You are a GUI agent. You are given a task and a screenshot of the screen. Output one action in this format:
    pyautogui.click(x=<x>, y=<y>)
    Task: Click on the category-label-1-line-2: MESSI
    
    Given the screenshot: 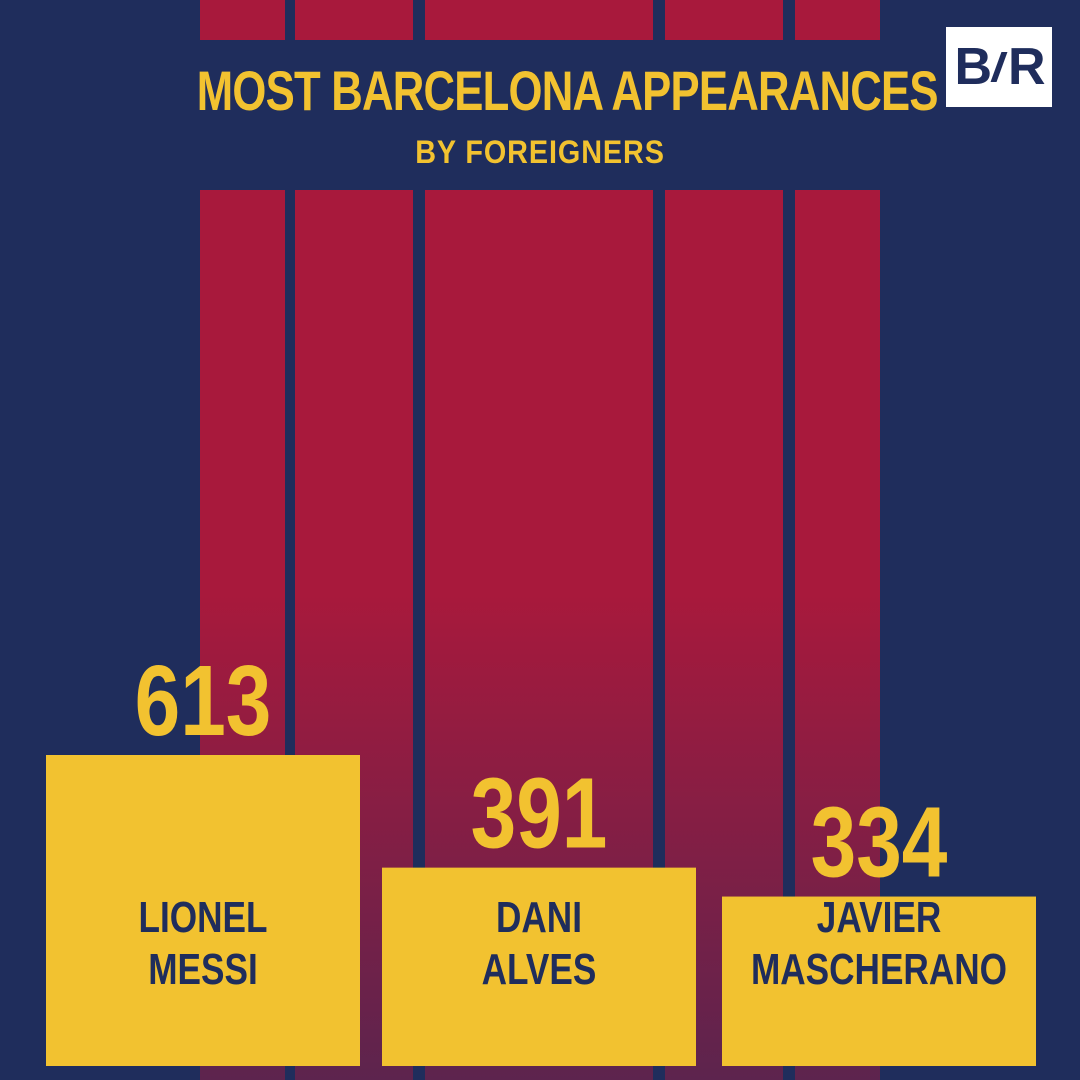 What is the action you would take?
    pyautogui.click(x=203, y=969)
    